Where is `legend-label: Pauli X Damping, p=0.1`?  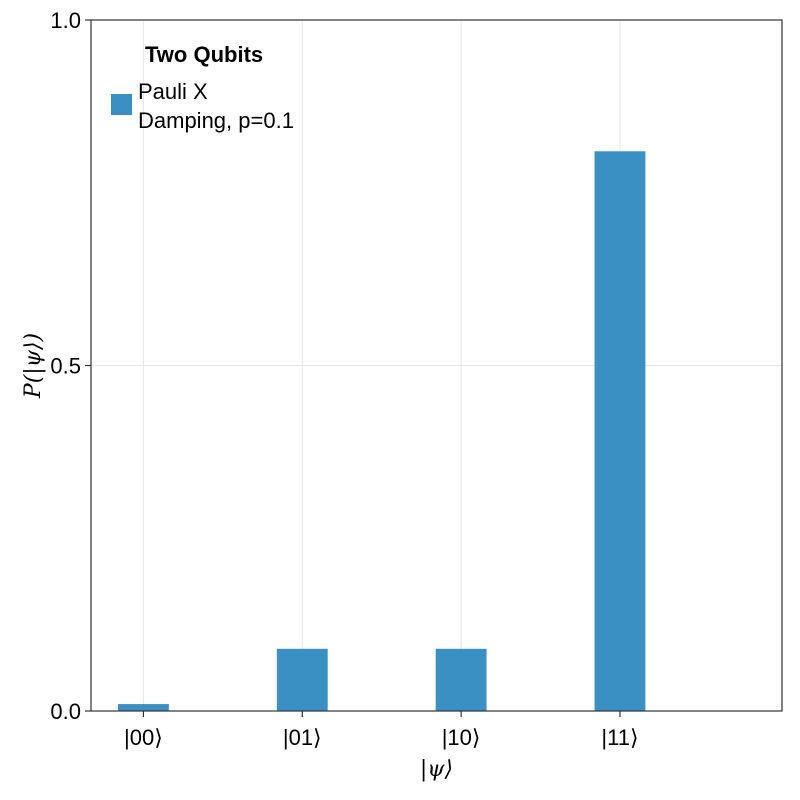 legend-label: Pauli X Damping, p=0.1 is located at coordinates (216, 106).